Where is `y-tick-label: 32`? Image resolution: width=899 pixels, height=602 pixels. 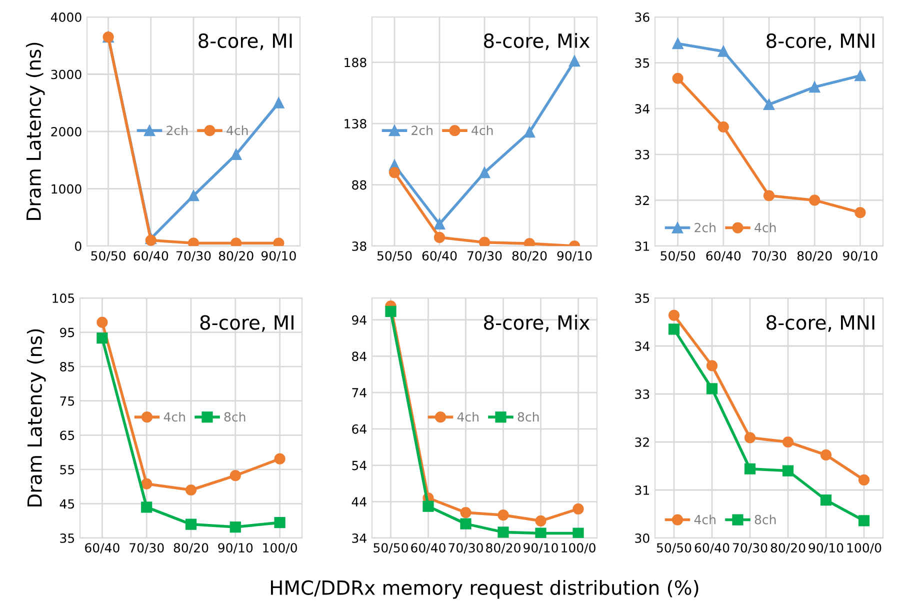 y-tick-label: 32 is located at coordinates (642, 201).